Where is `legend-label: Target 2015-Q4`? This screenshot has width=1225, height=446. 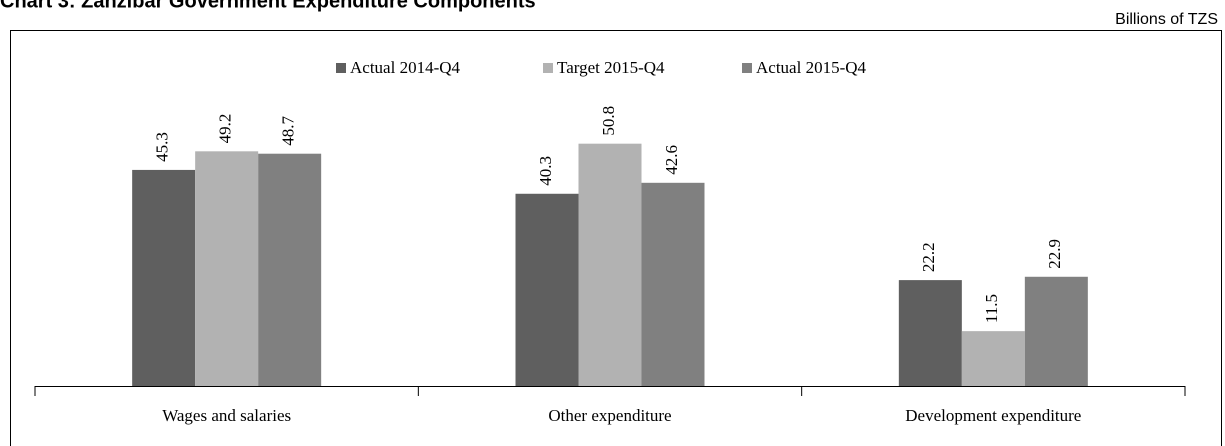 legend-label: Target 2015-Q4 is located at coordinates (611, 67).